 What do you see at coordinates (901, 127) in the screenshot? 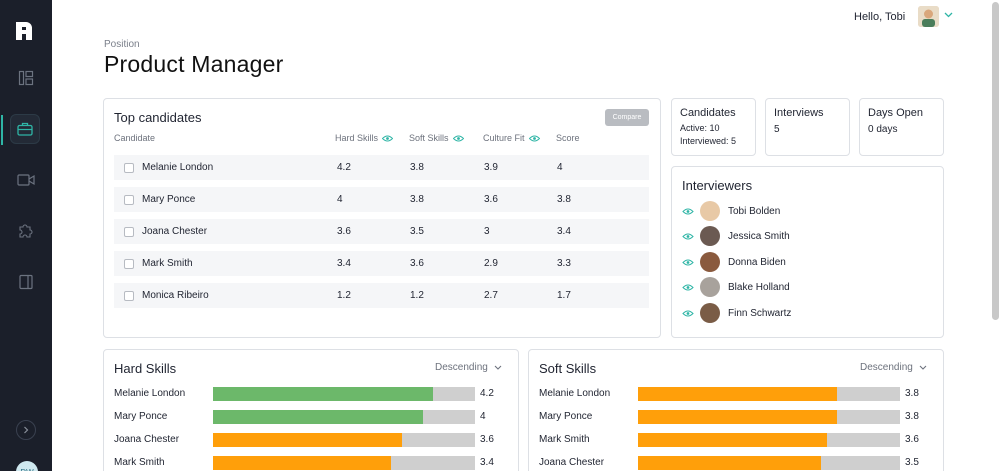
I see `days-open-stat-card: Days Open 0 days` at bounding box center [901, 127].